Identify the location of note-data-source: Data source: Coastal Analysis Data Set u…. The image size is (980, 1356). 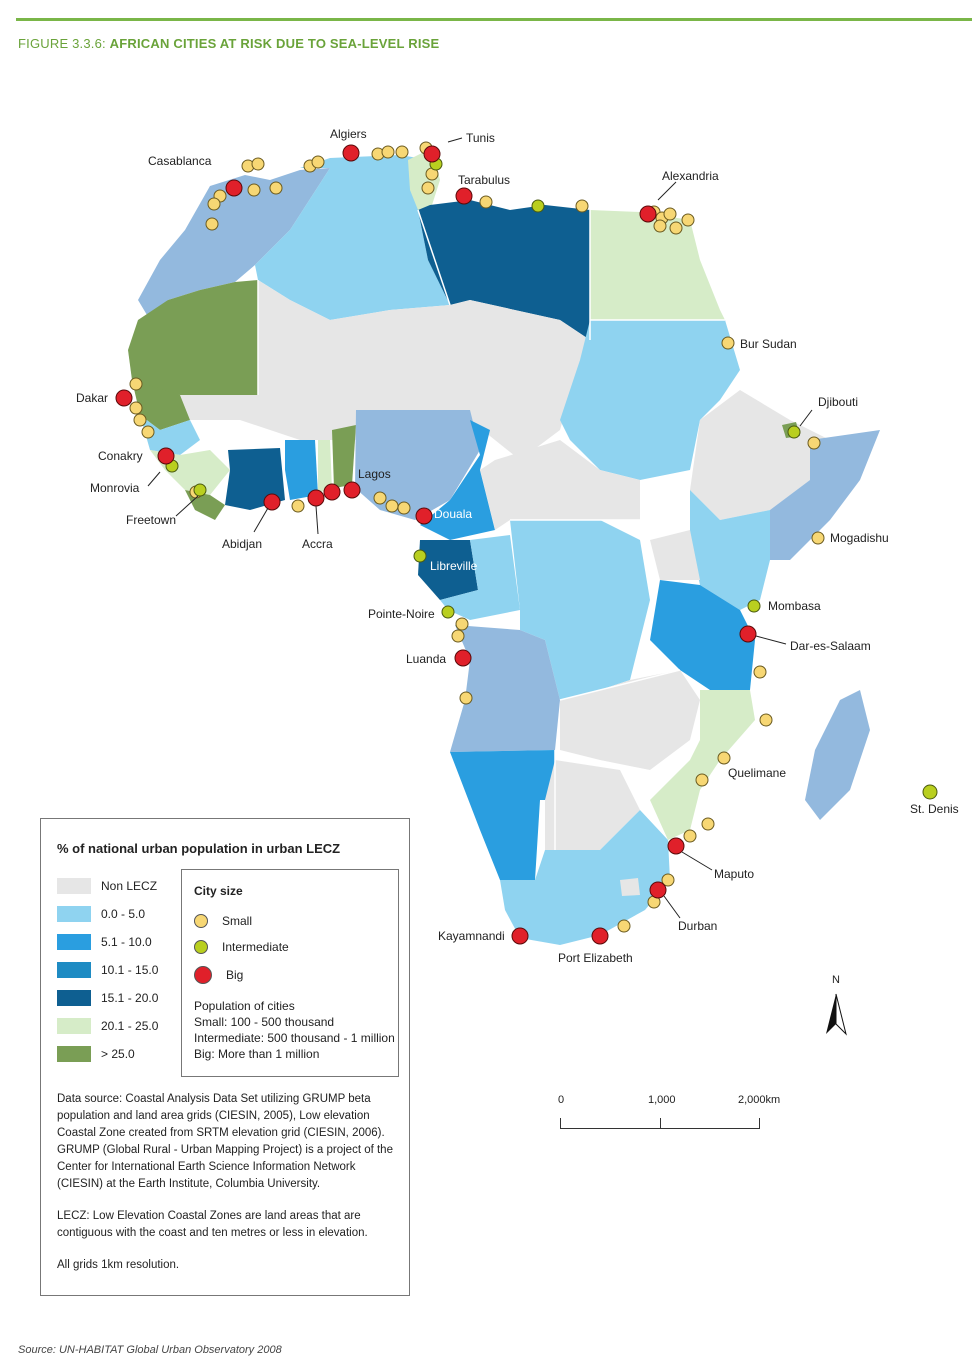
(225, 1141).